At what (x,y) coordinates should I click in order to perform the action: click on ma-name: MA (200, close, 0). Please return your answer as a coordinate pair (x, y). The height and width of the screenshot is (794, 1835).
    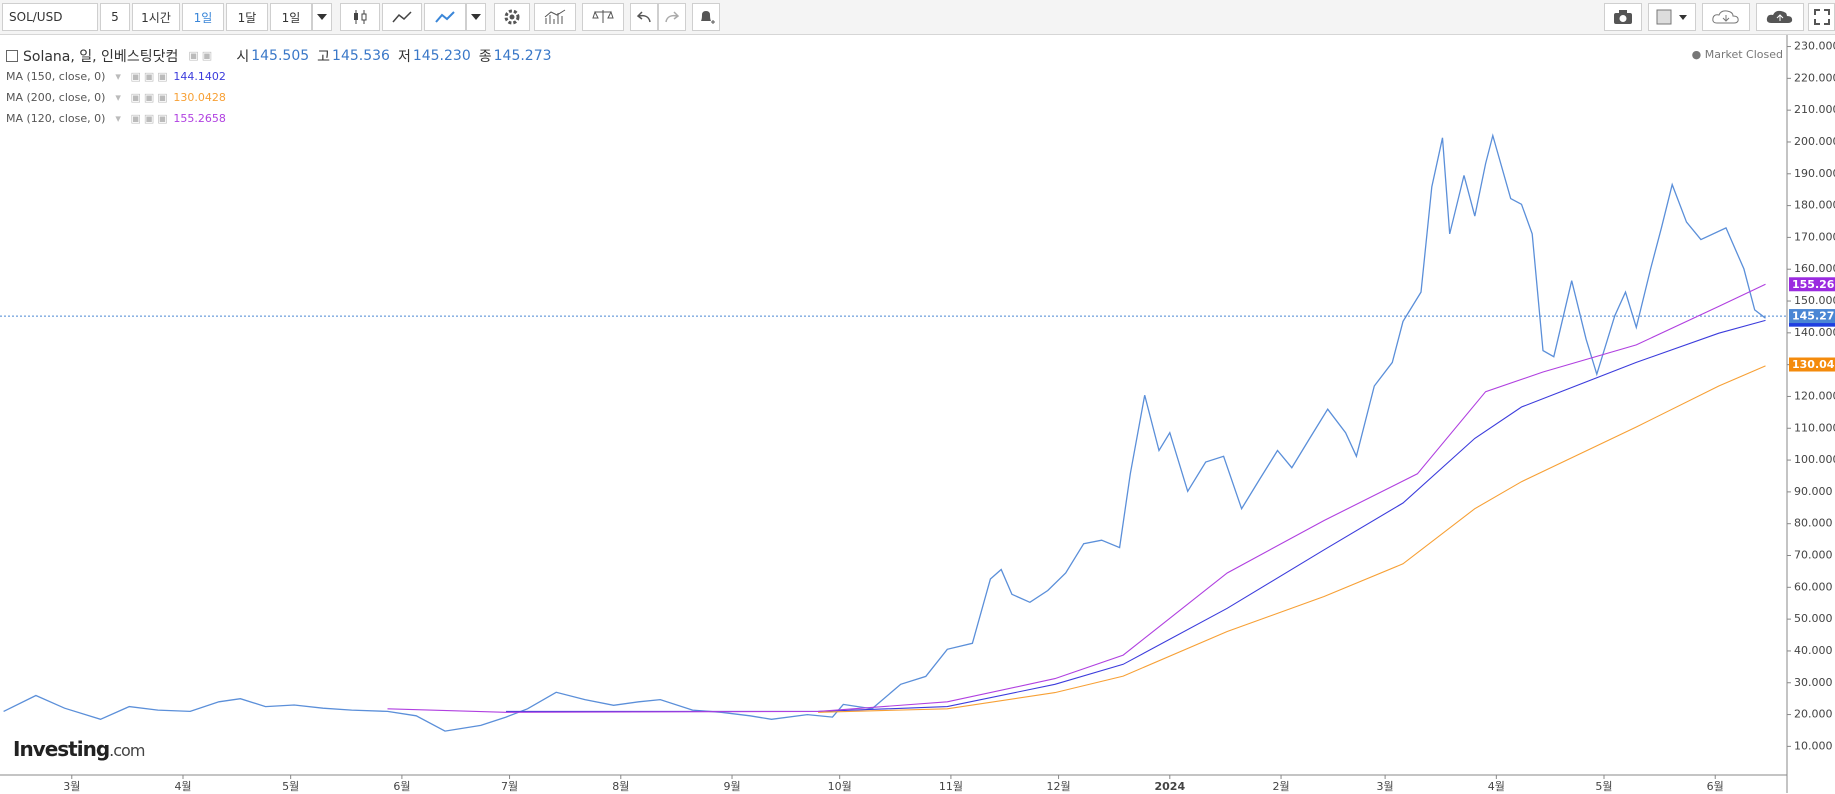
    Looking at the image, I should click on (56, 97).